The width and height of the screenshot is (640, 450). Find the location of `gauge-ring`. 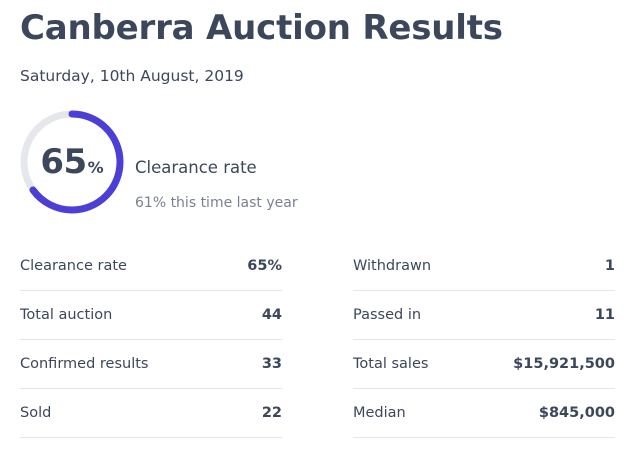

gauge-ring is located at coordinates (72, 162).